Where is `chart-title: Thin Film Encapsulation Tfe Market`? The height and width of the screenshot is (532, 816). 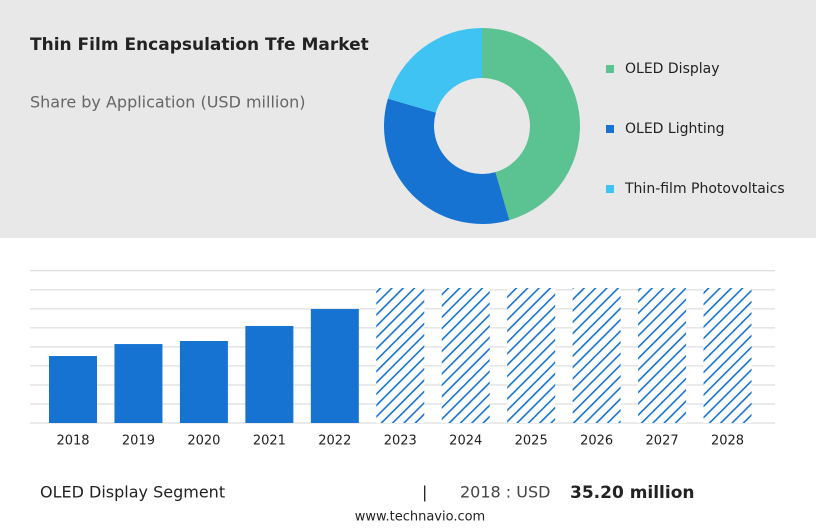
chart-title: Thin Film Encapsulation Tfe Market is located at coordinates (199, 45).